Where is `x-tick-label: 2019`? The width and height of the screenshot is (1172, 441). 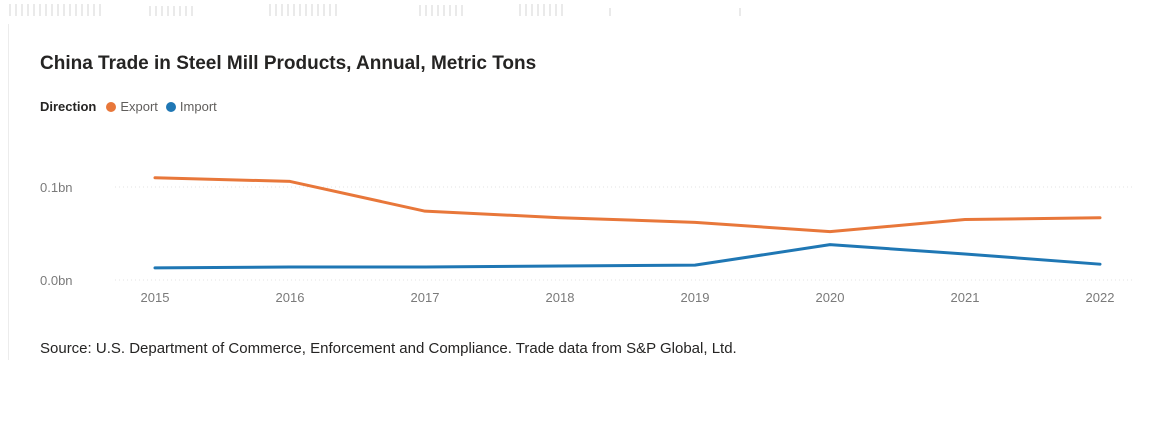
x-tick-label: 2019 is located at coordinates (695, 297).